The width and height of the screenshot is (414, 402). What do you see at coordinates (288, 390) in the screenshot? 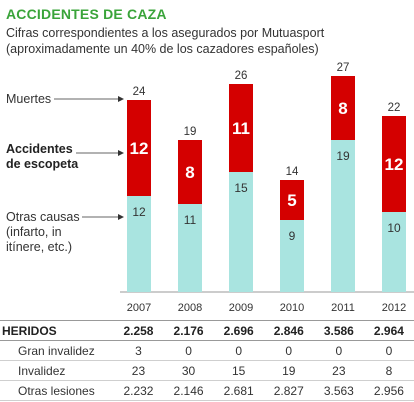
I see `table-row-3-value-2010: 2.827` at bounding box center [288, 390].